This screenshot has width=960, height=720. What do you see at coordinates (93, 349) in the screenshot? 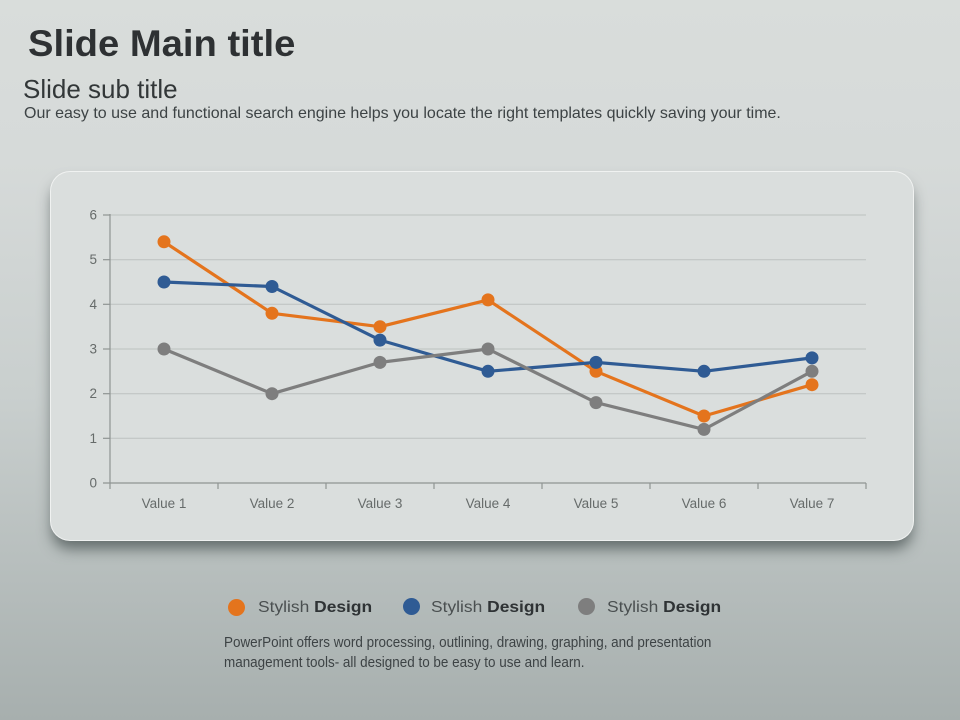
I see `svg-text: 3` at bounding box center [93, 349].